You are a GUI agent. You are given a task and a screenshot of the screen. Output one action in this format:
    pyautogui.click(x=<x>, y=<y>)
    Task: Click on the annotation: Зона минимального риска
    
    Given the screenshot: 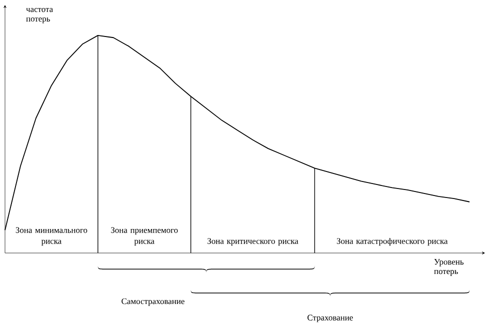 What is the action you would take?
    pyautogui.click(x=52, y=236)
    